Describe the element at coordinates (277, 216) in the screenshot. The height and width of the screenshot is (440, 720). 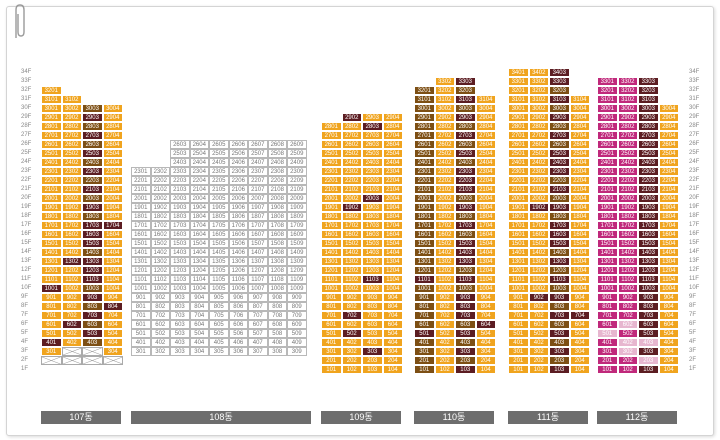
I see `unit-cell: 1808` at that location.